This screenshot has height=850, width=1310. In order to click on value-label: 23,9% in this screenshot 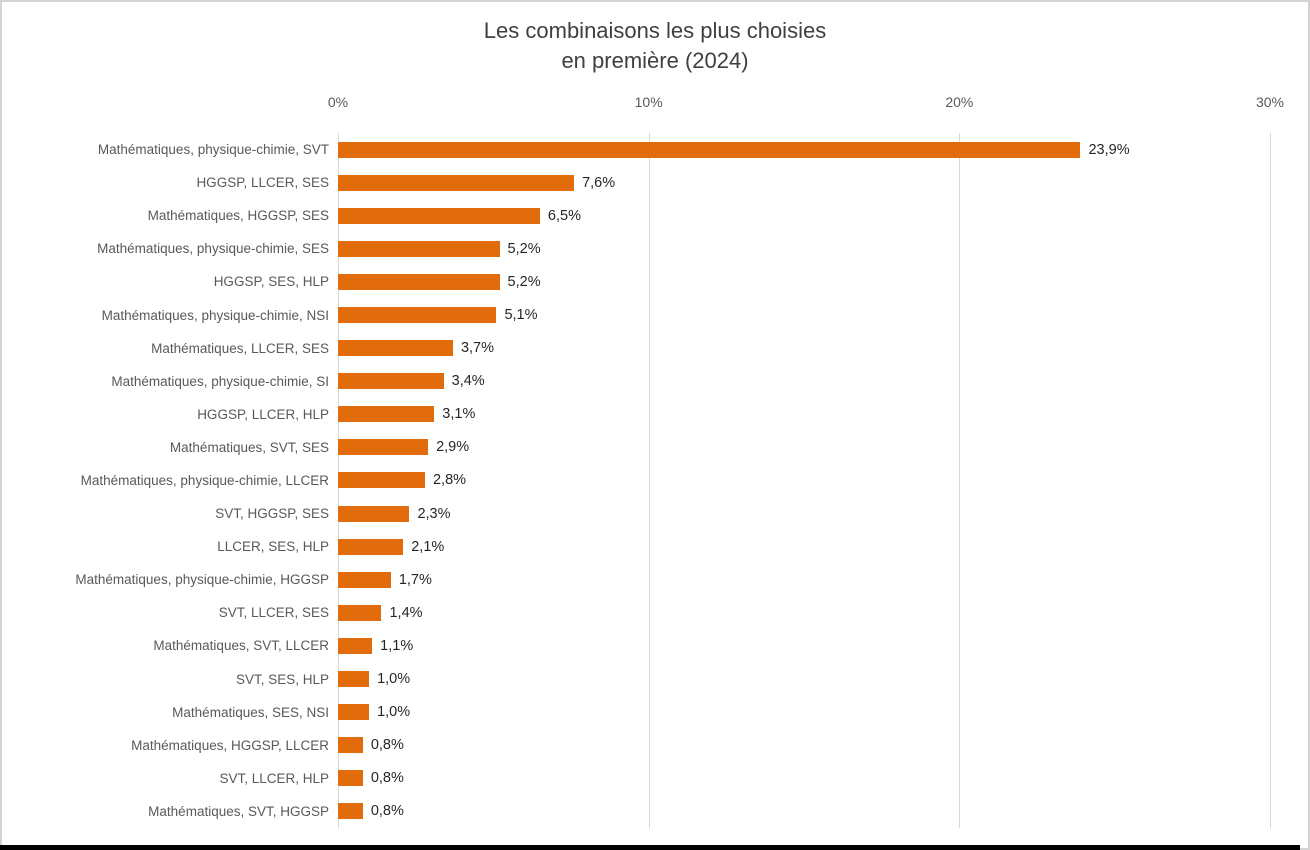, I will do `click(1109, 149)`.